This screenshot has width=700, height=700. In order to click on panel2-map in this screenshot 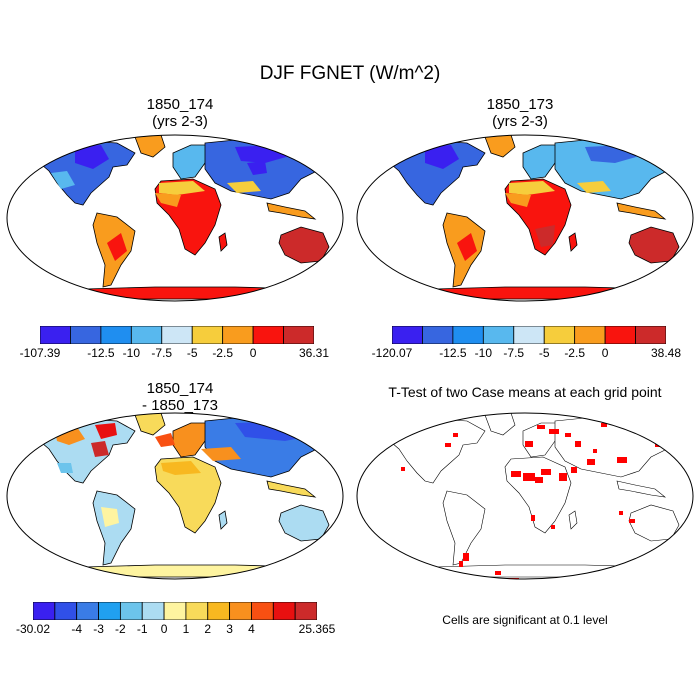, I will do `click(525, 218)`.